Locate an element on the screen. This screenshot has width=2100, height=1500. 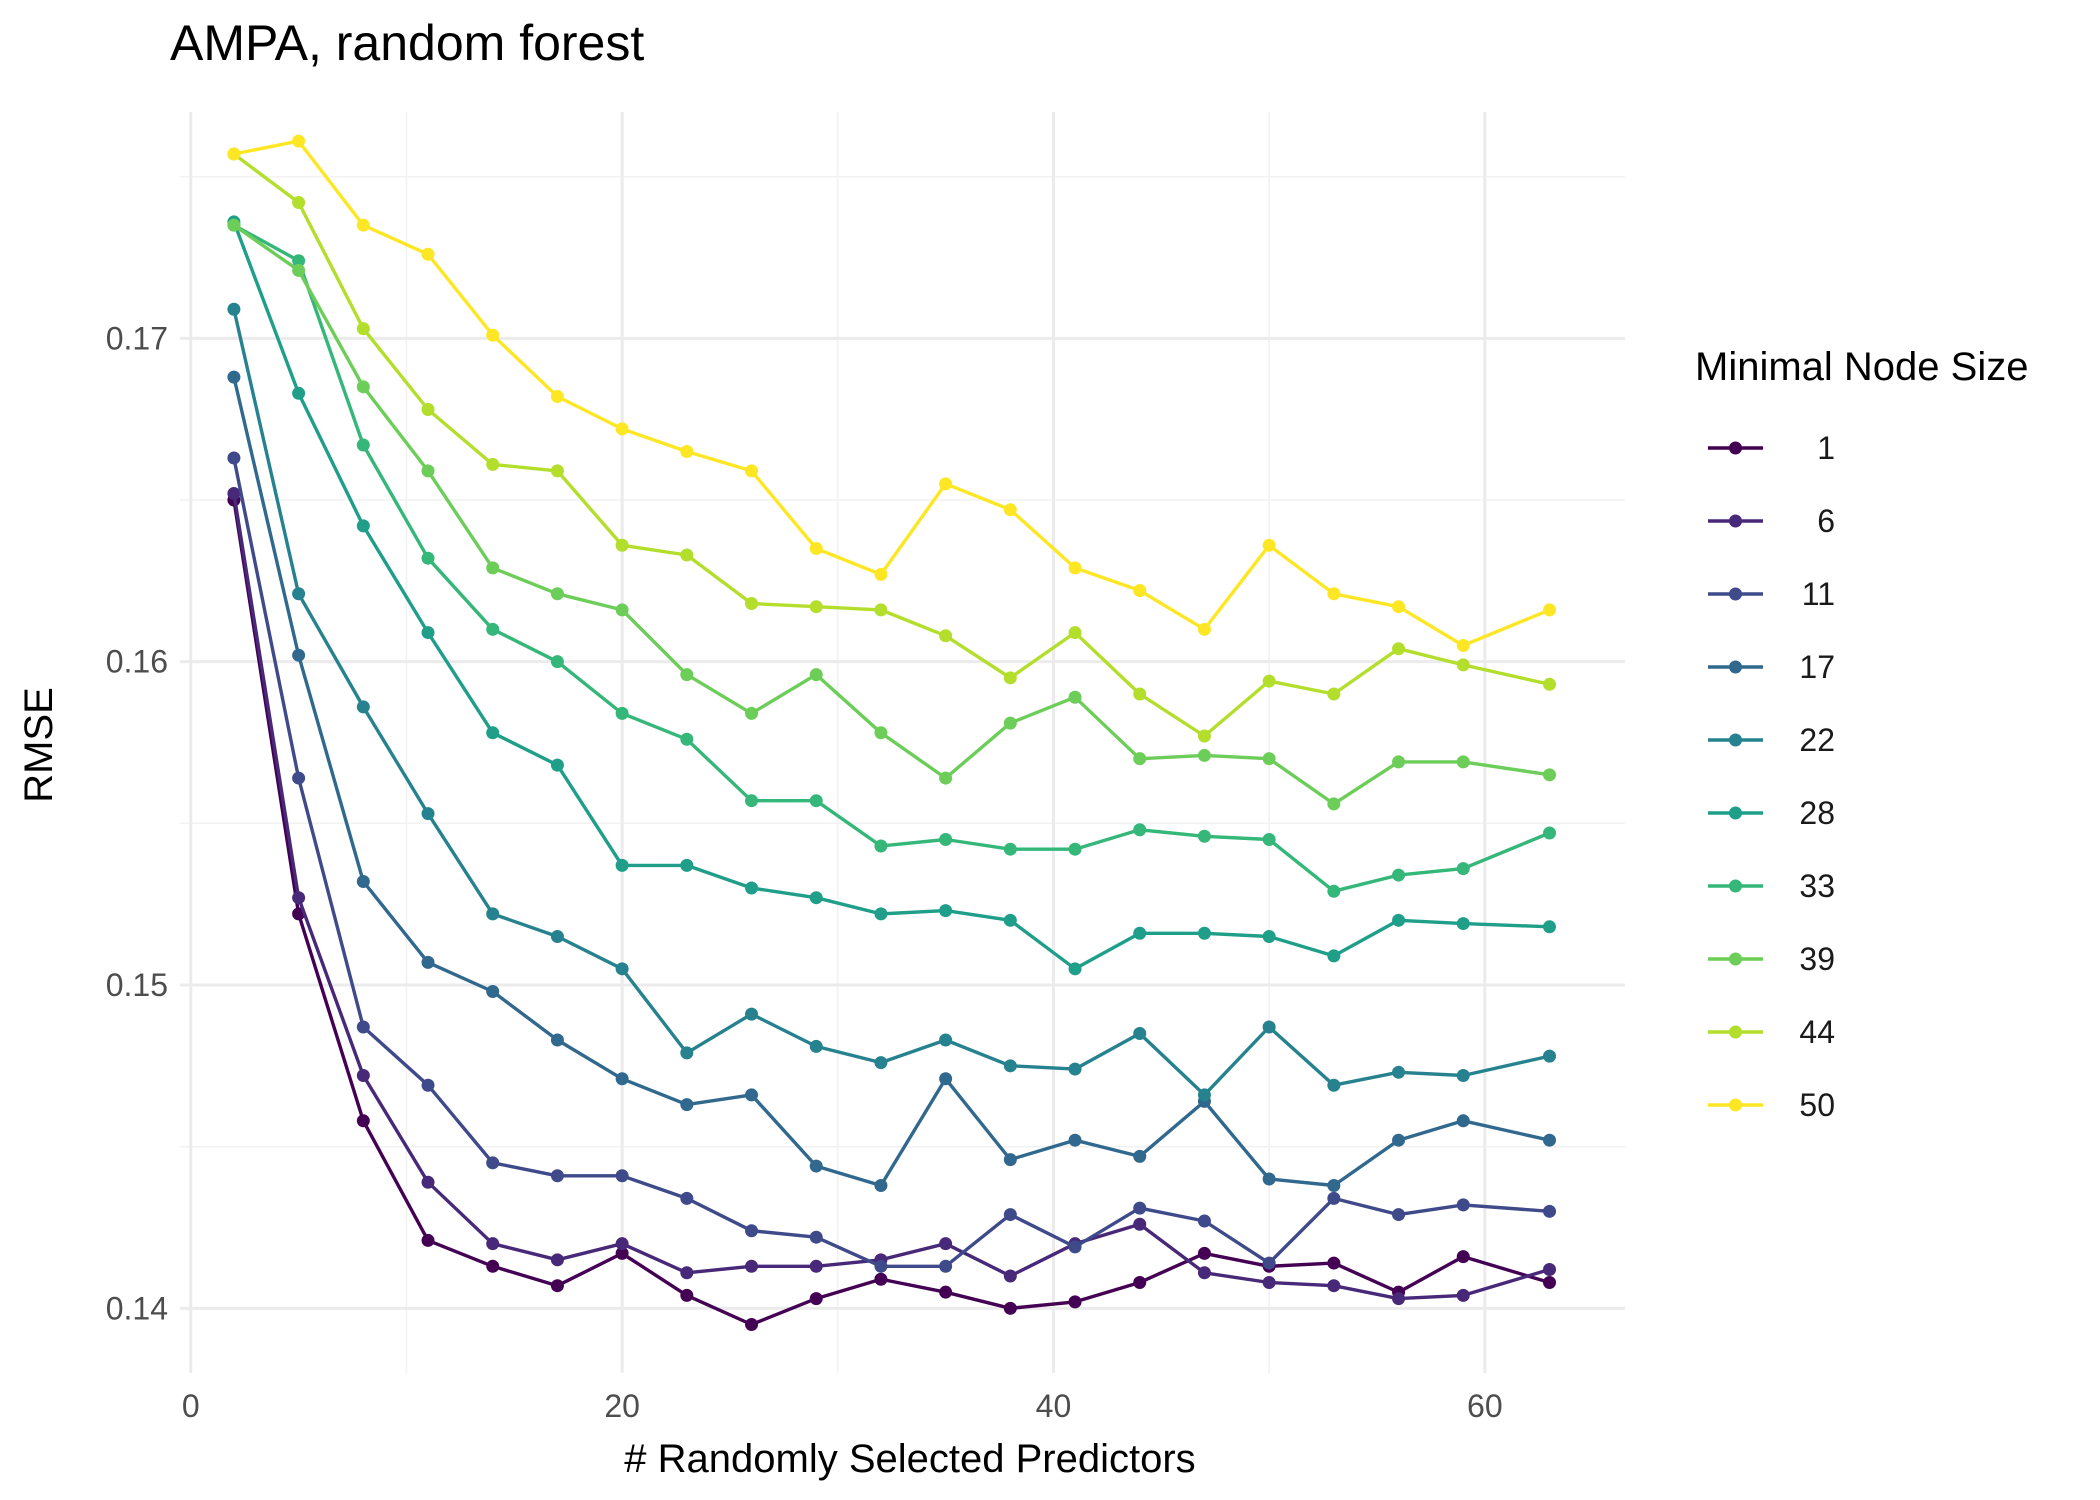
legend-label: 50 is located at coordinates (1817, 1105).